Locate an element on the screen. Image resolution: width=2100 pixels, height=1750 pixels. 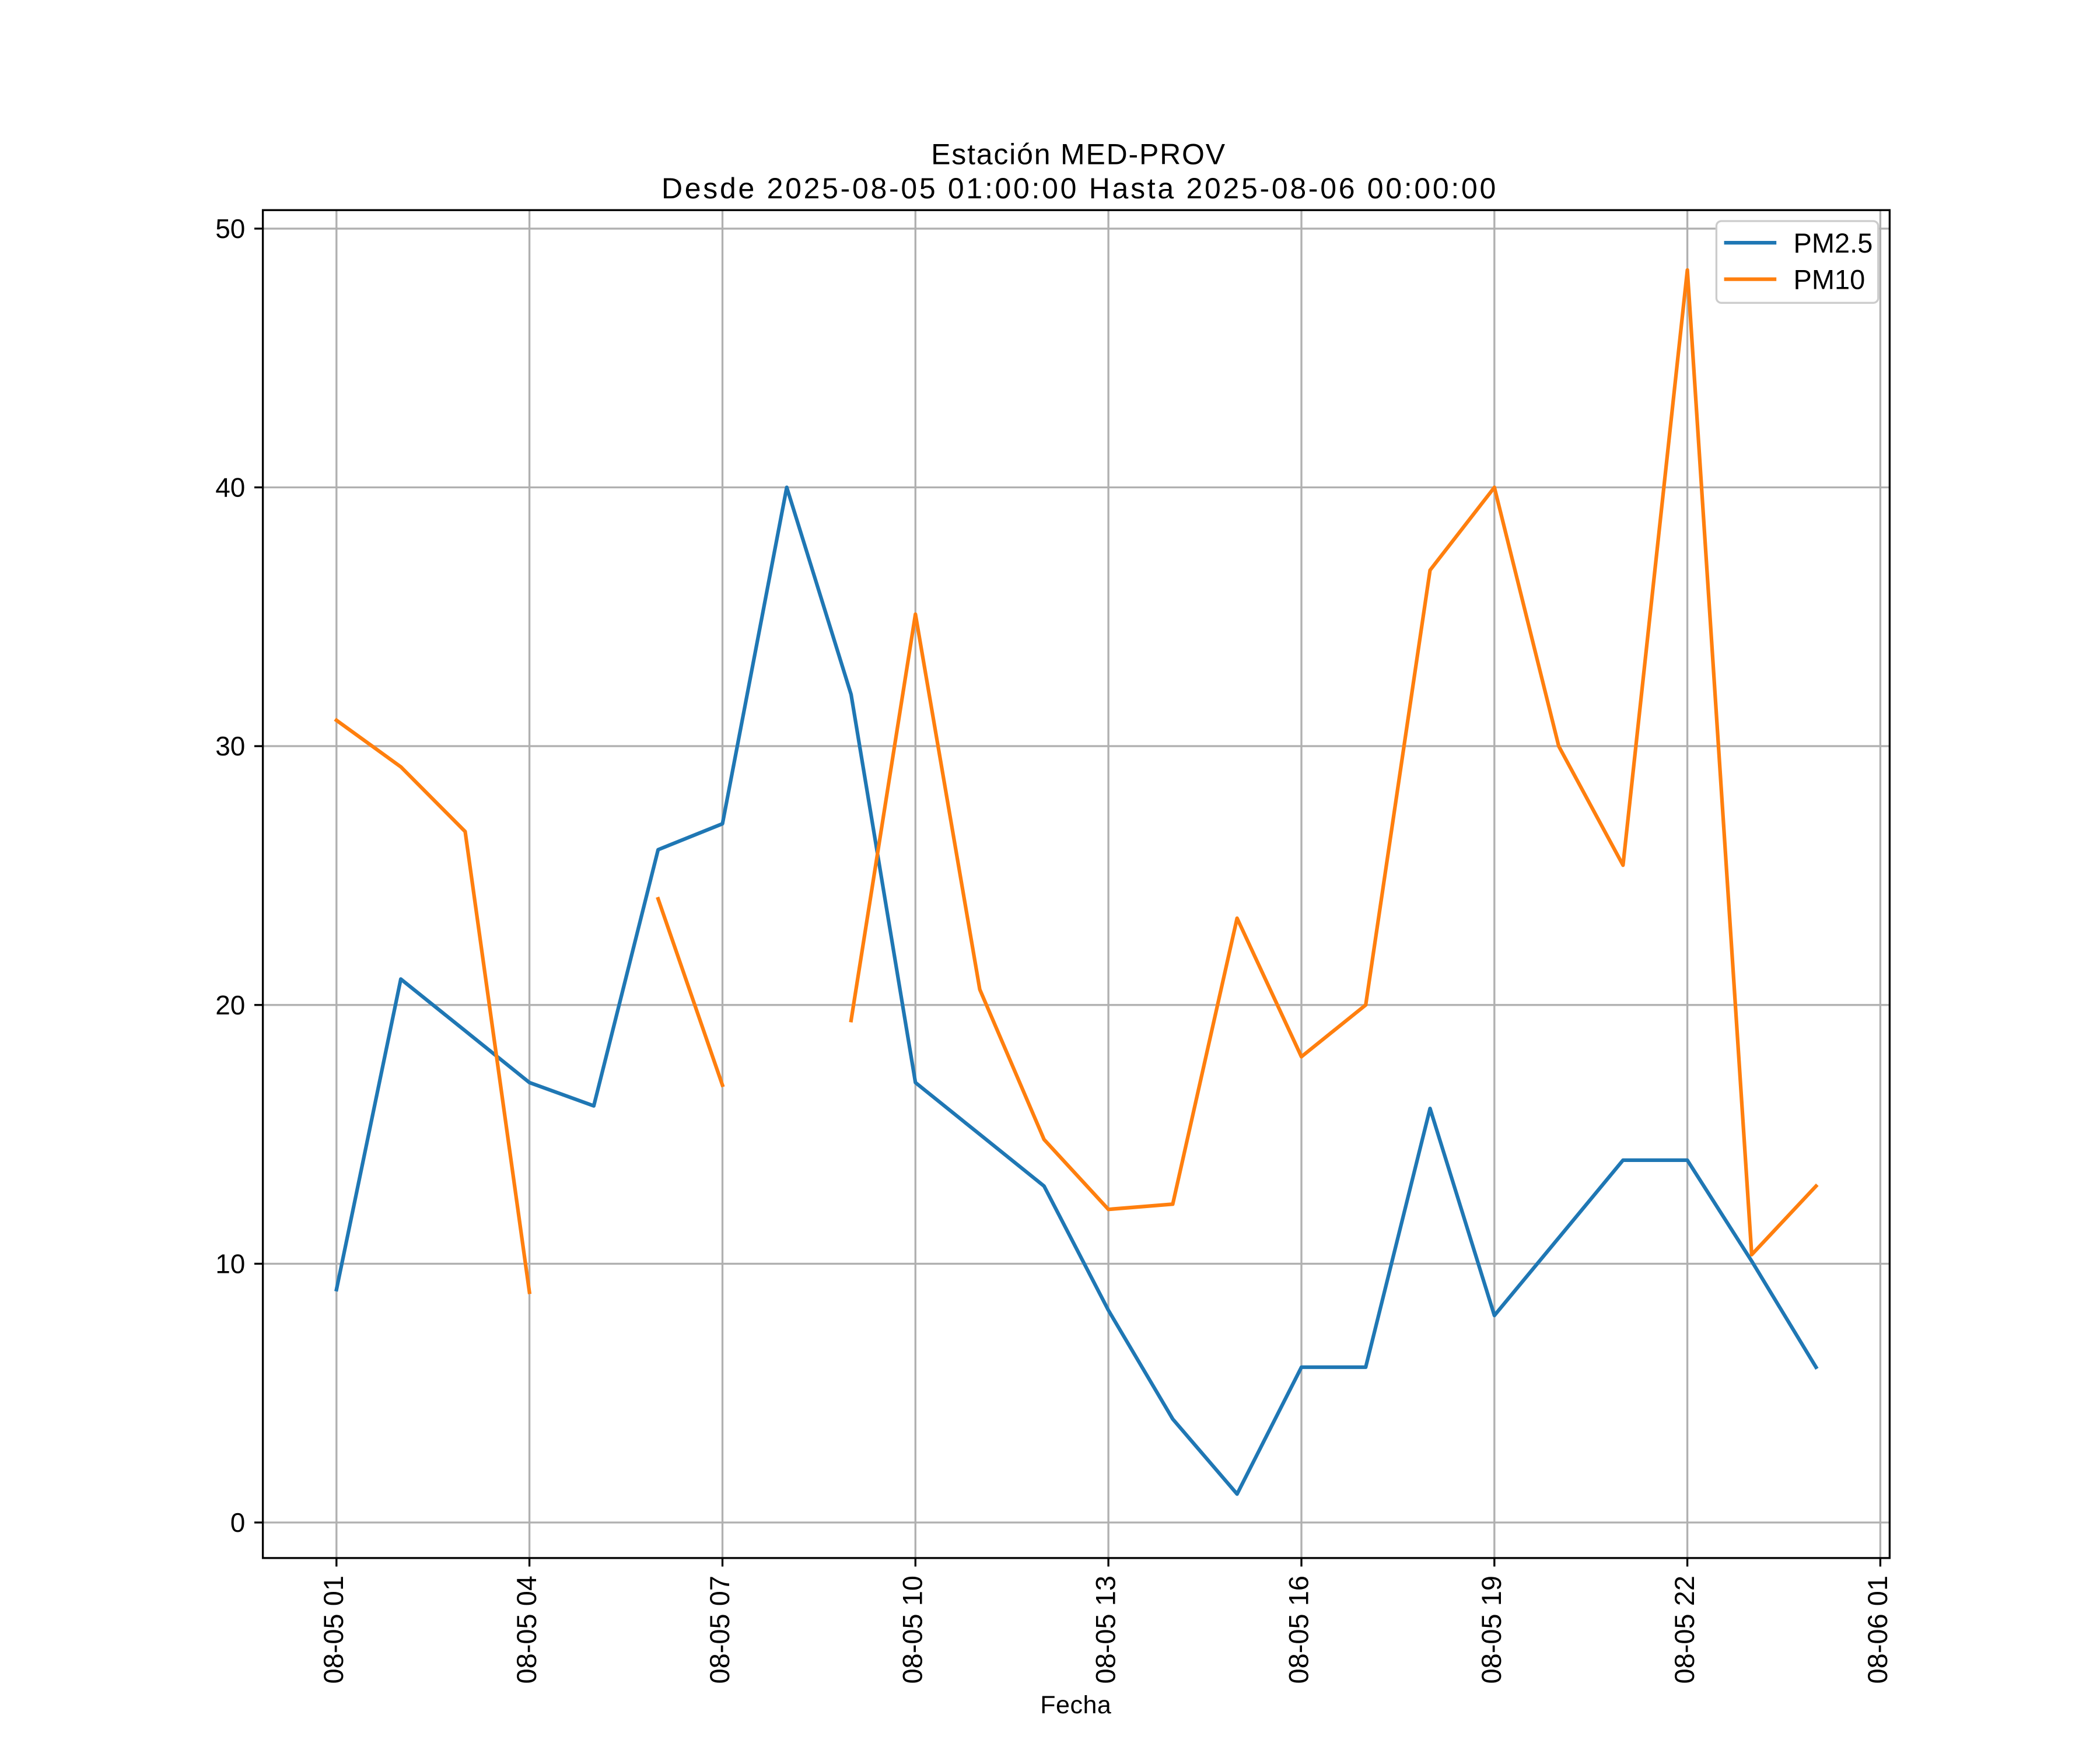
svg-text: 08-05 19 is located at coordinates (1491, 1630).